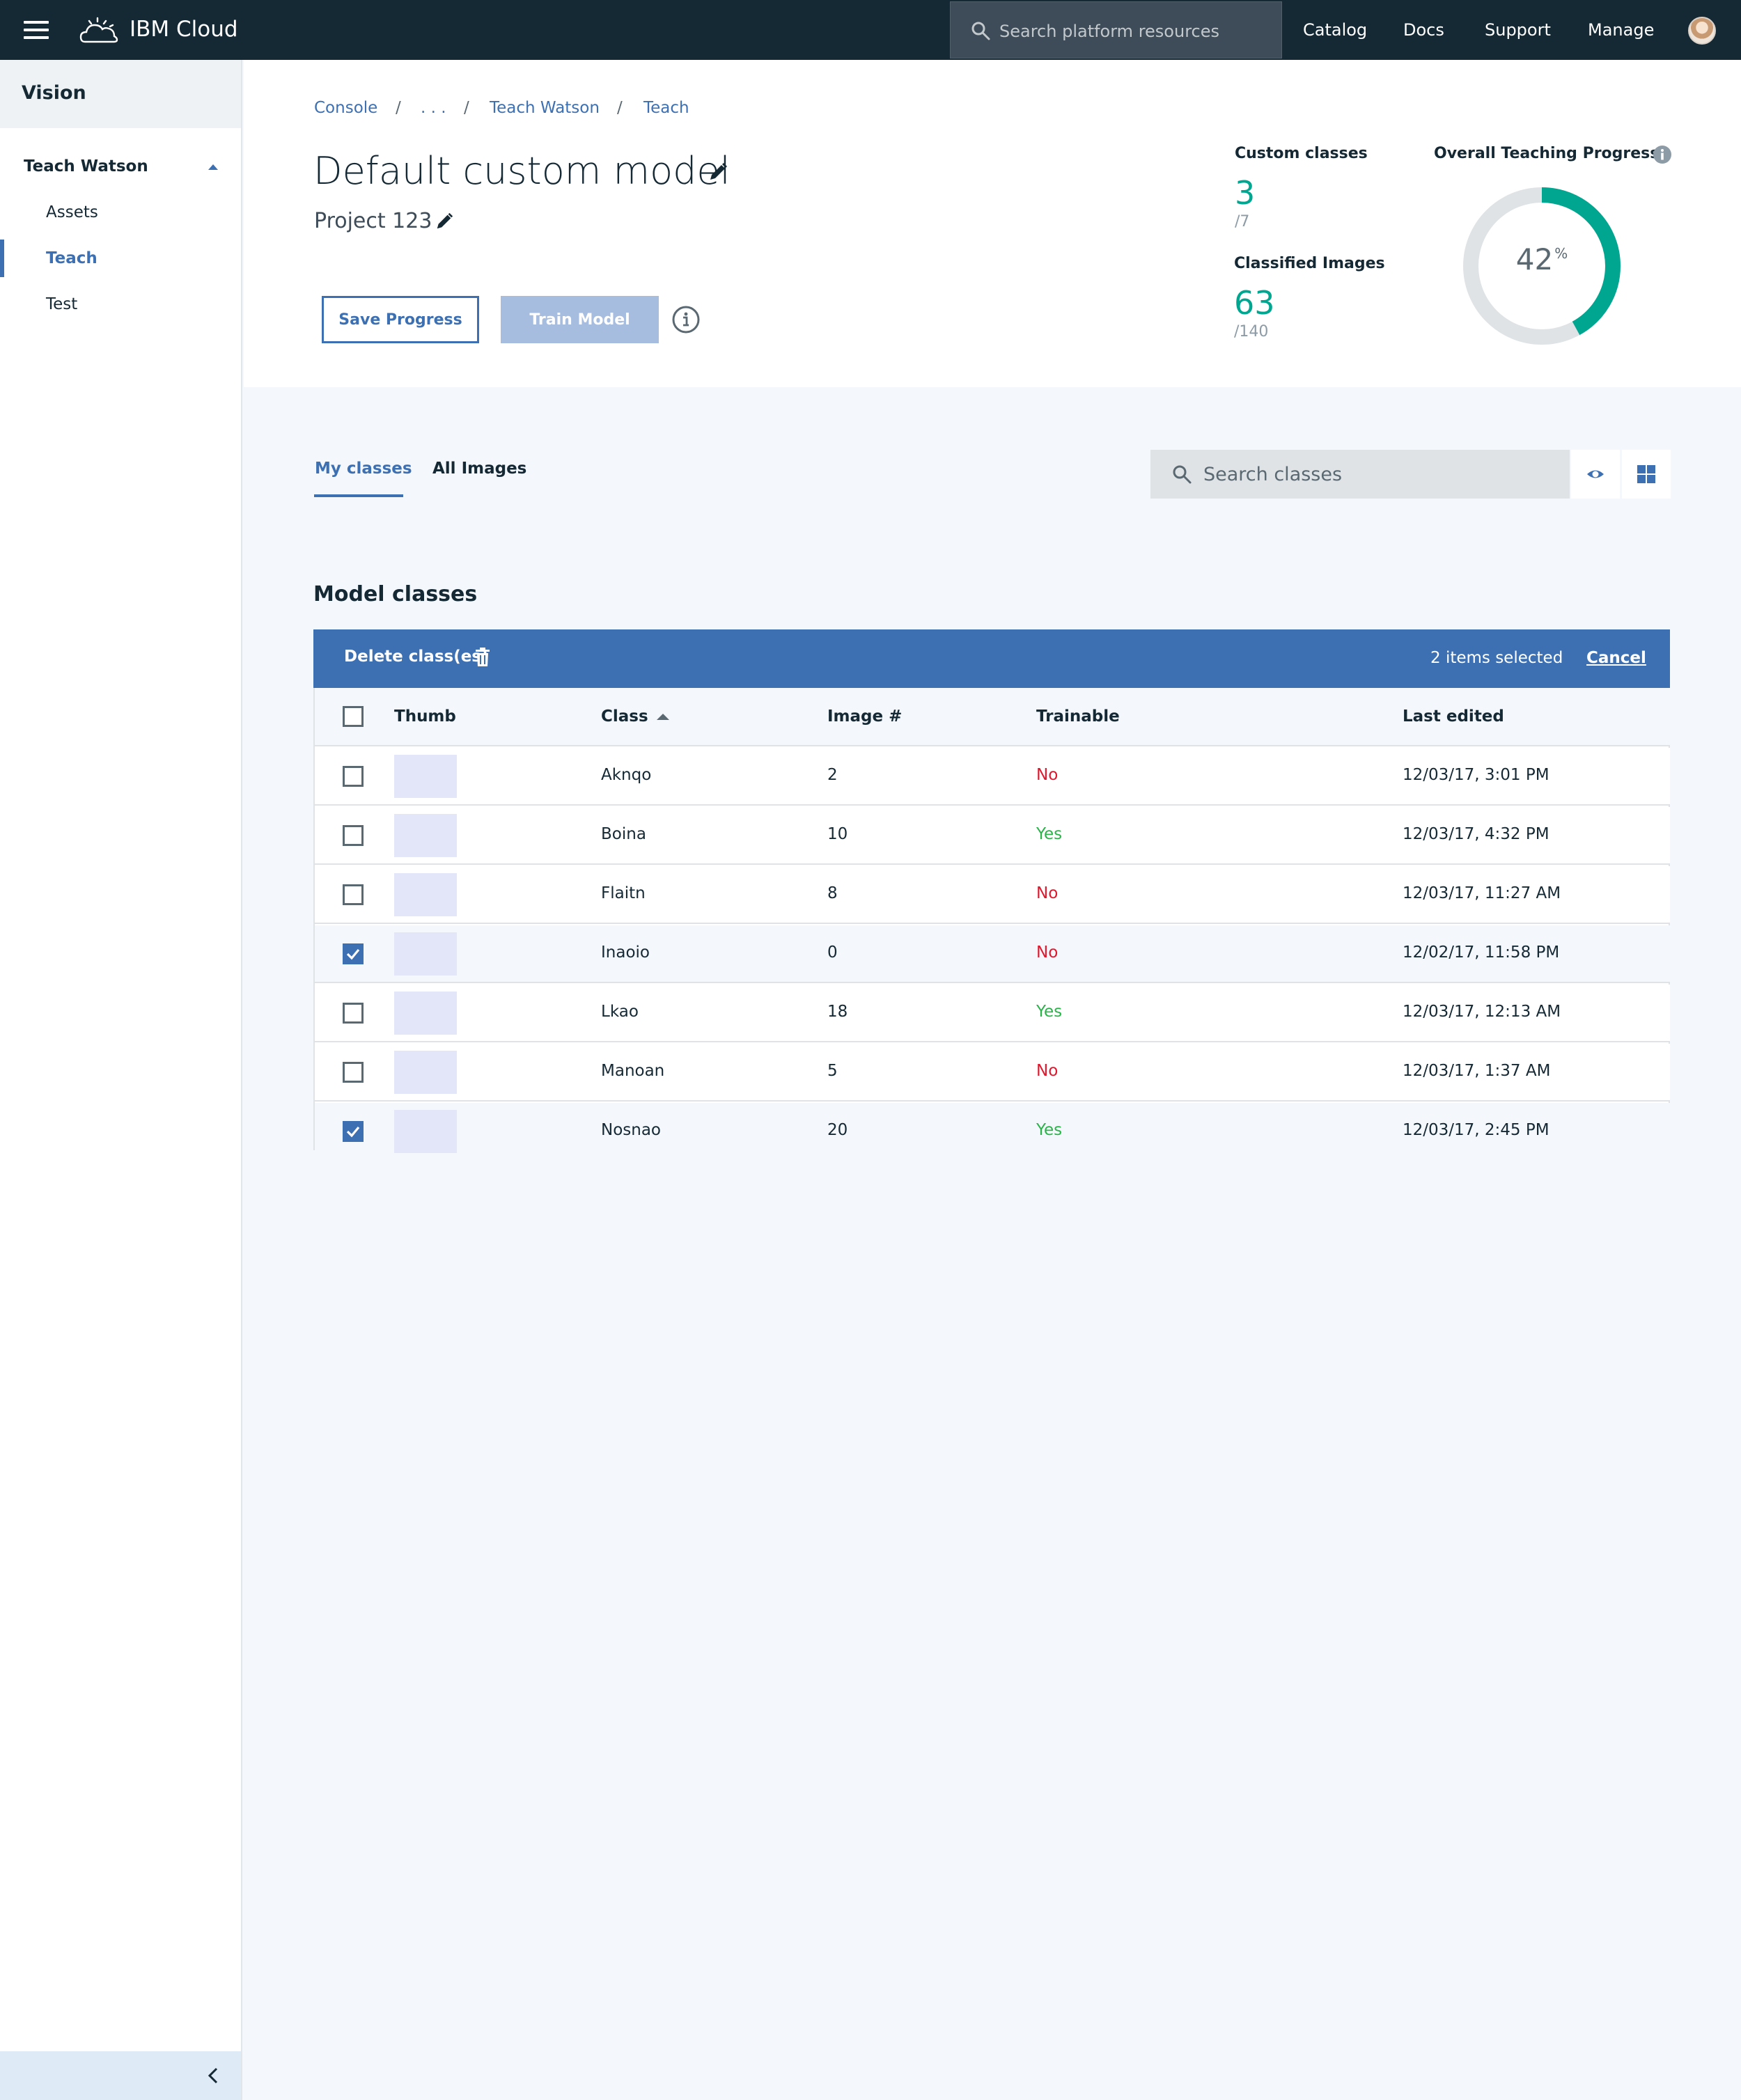  What do you see at coordinates (54, 93) in the screenshot?
I see `sidebar-title: Vision` at bounding box center [54, 93].